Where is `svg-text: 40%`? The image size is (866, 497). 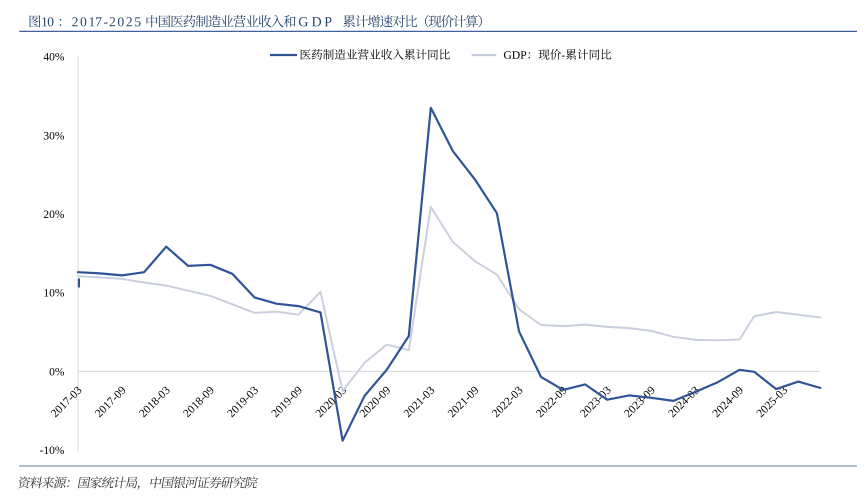 svg-text: 40% is located at coordinates (54, 58).